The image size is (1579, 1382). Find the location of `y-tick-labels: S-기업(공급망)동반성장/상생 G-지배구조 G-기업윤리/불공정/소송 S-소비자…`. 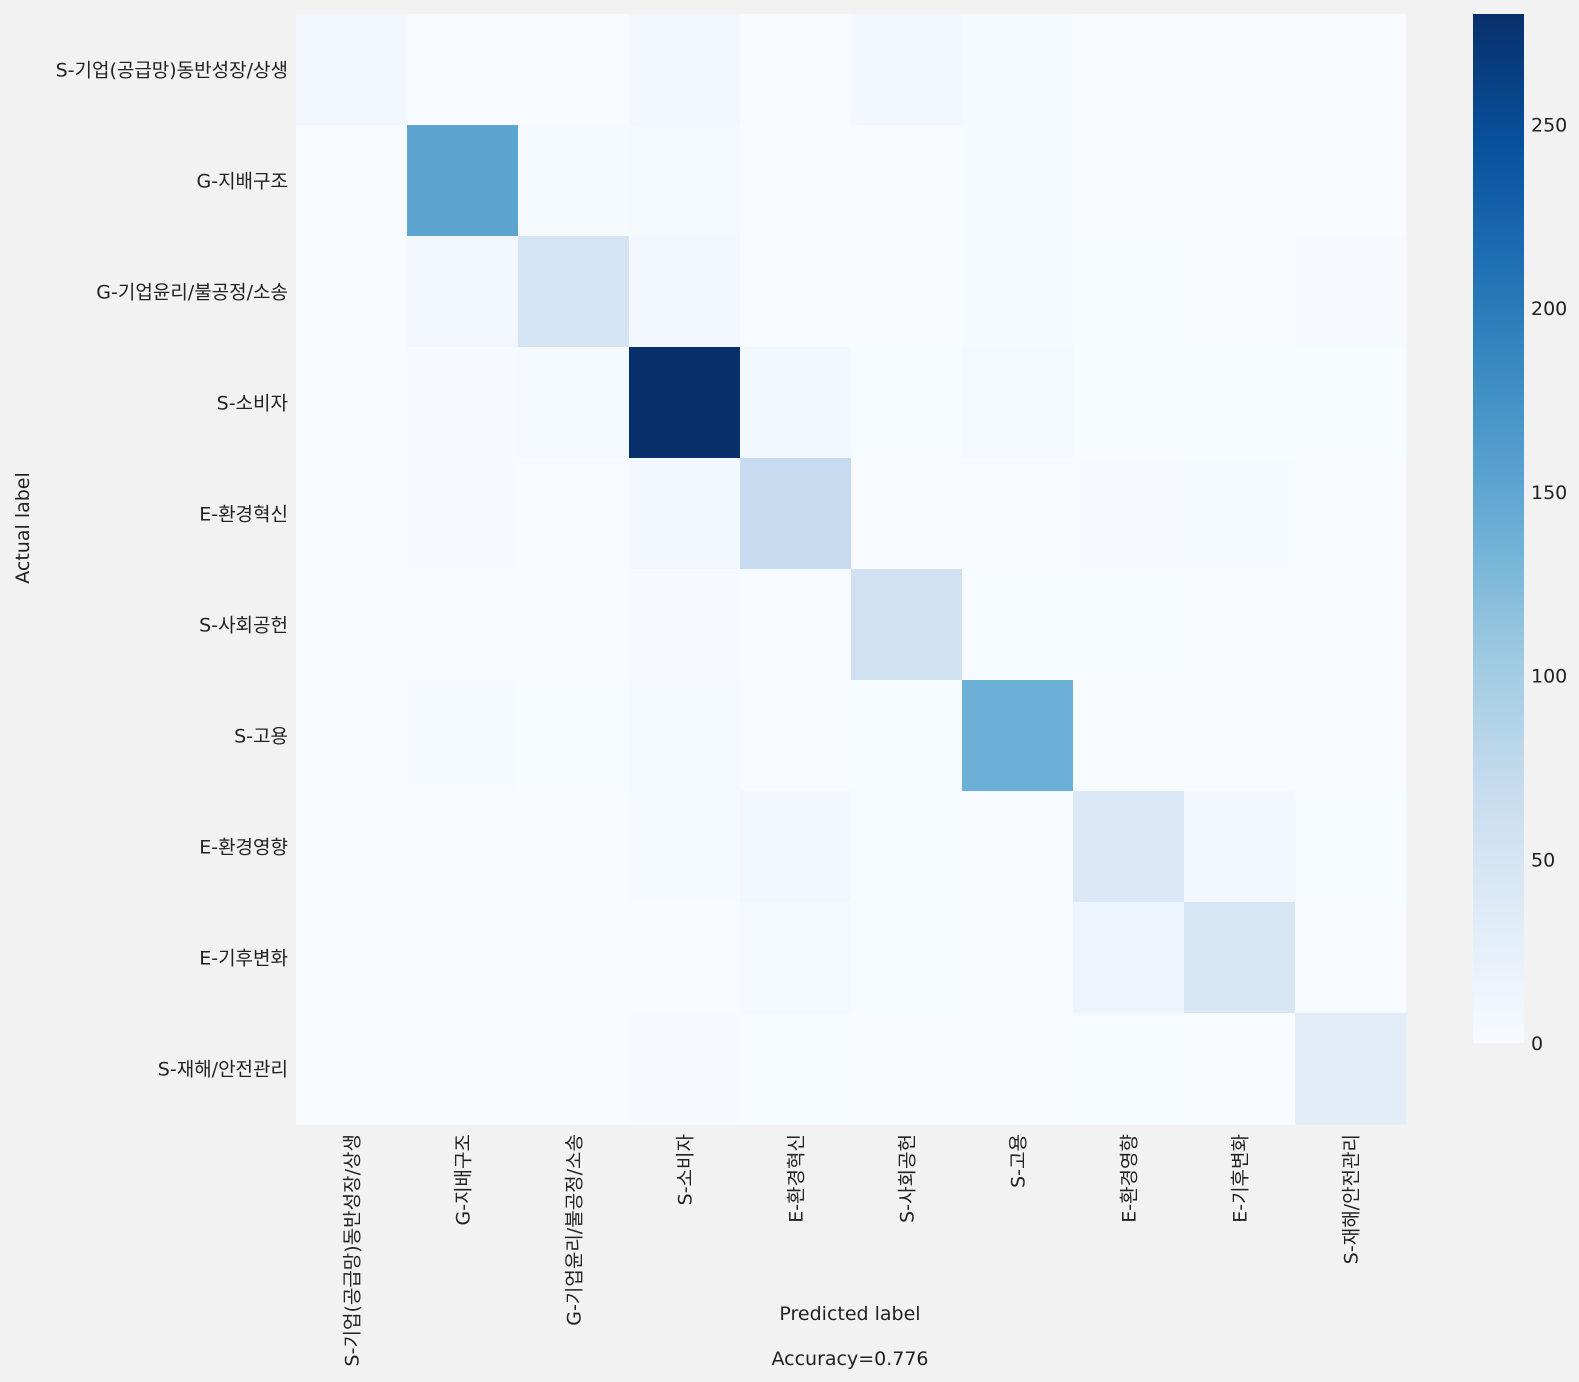

y-tick-labels: S-기업(공급망)동반성장/상생 G-지배구조 G-기업윤리/불공정/소송 S-소비자… is located at coordinates (172, 570).